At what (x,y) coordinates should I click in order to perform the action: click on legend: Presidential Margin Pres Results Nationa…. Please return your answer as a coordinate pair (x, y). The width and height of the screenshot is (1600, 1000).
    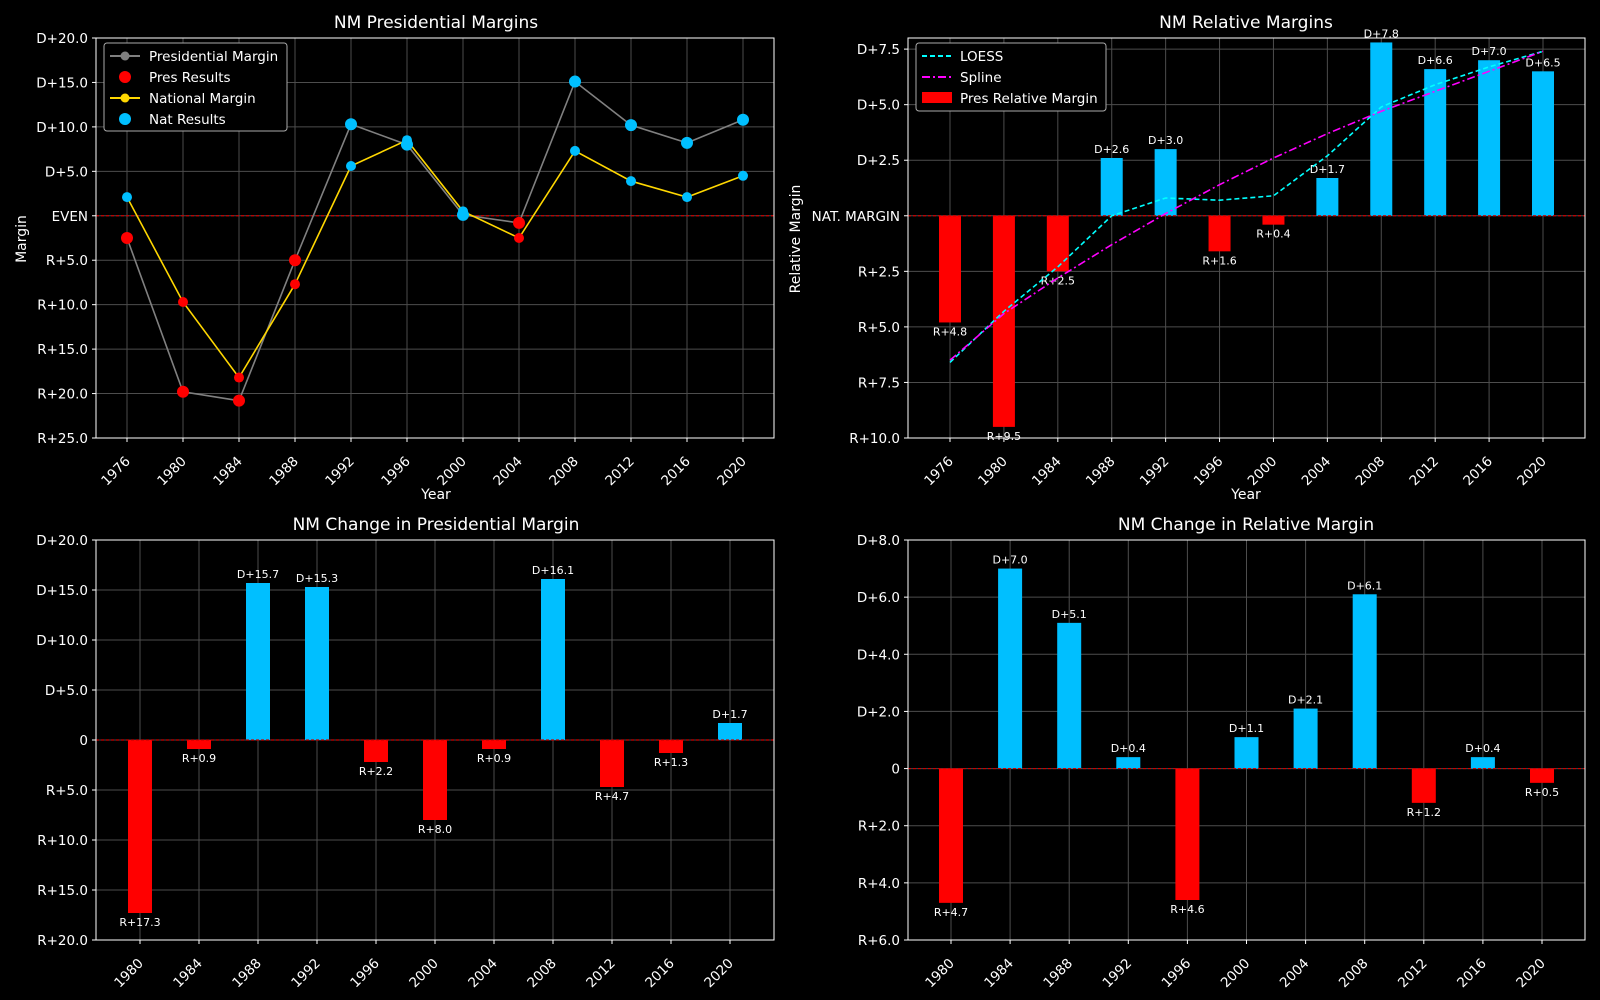
    Looking at the image, I should click on (195, 87).